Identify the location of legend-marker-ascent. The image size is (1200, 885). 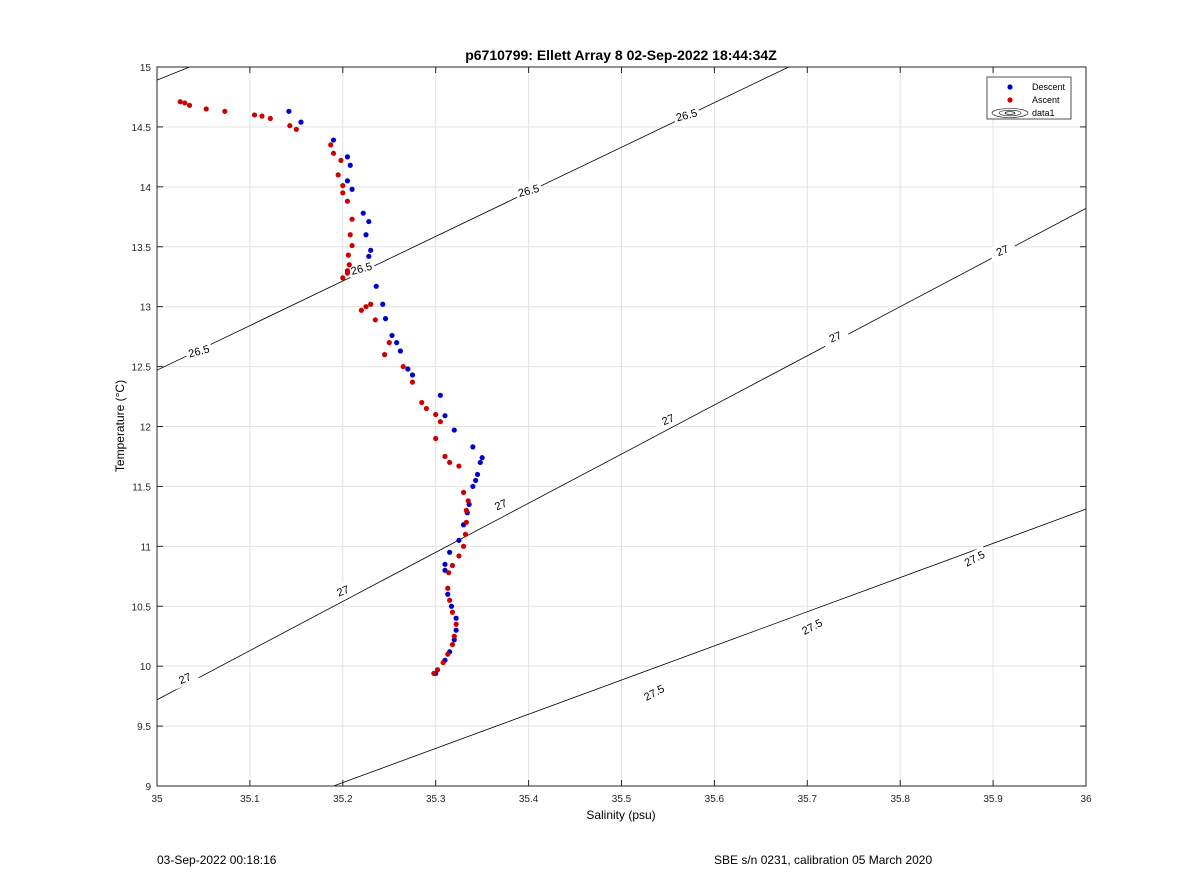
(1010, 100).